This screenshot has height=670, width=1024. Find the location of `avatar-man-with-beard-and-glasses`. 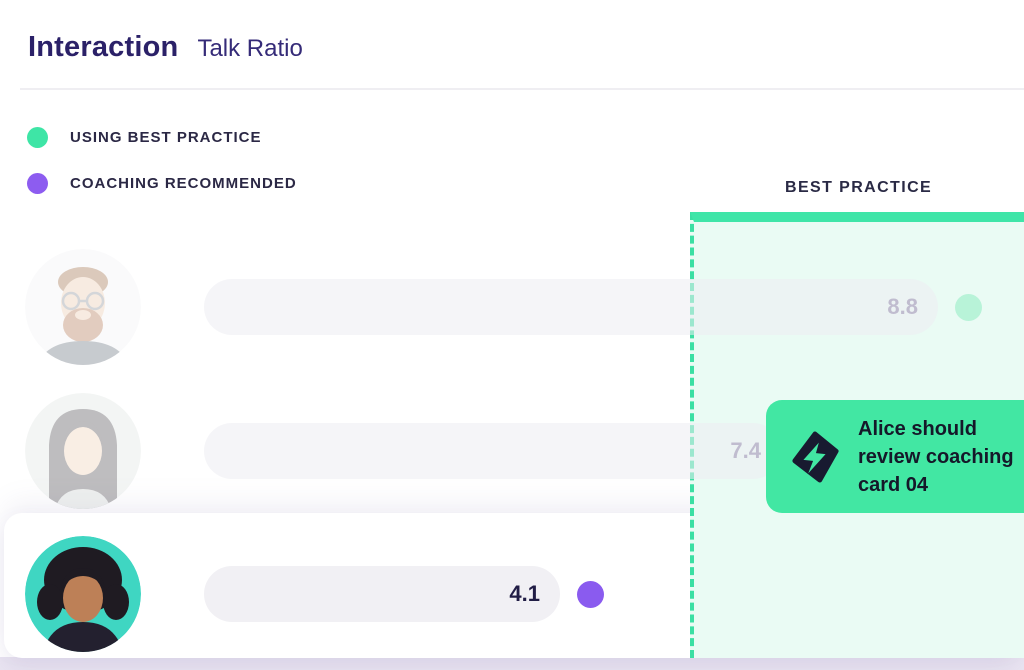

avatar-man-with-beard-and-glasses is located at coordinates (83, 307).